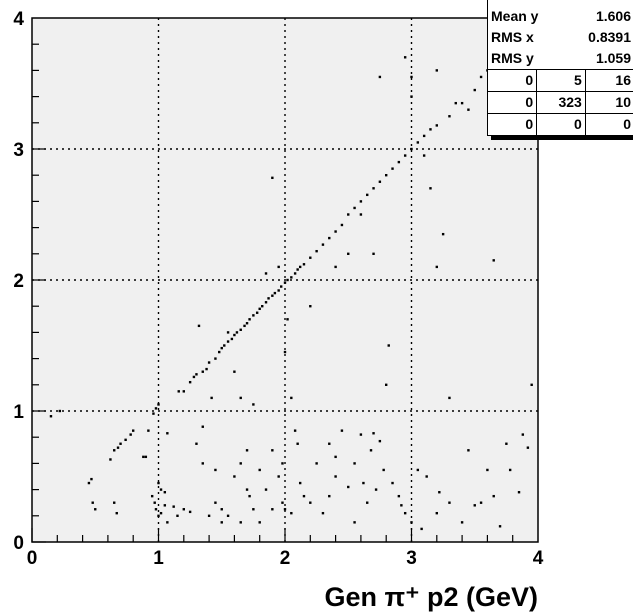  Describe the element at coordinates (158, 558) in the screenshot. I see `x-tick-label: 1` at that location.